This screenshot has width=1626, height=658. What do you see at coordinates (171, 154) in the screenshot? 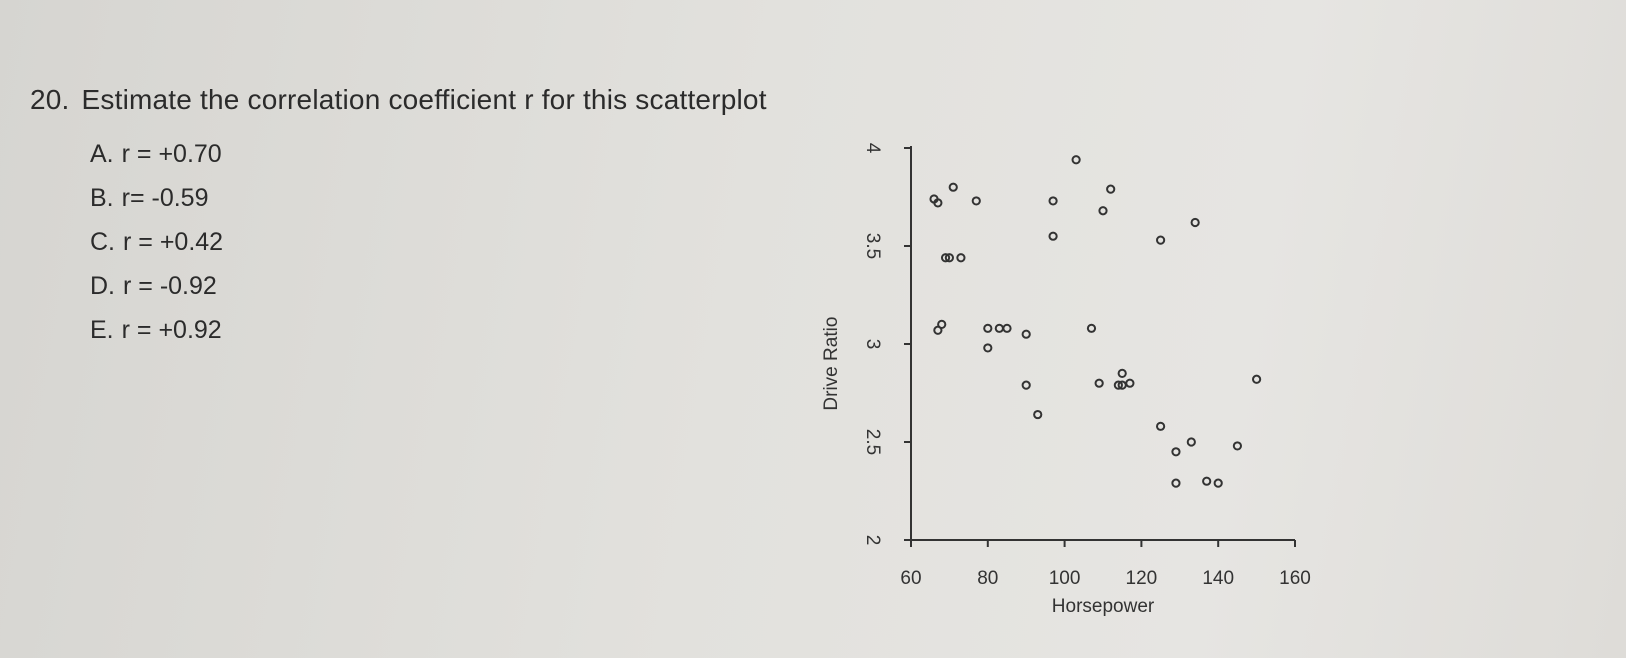
I see `option-text: r = +0.70` at bounding box center [171, 154].